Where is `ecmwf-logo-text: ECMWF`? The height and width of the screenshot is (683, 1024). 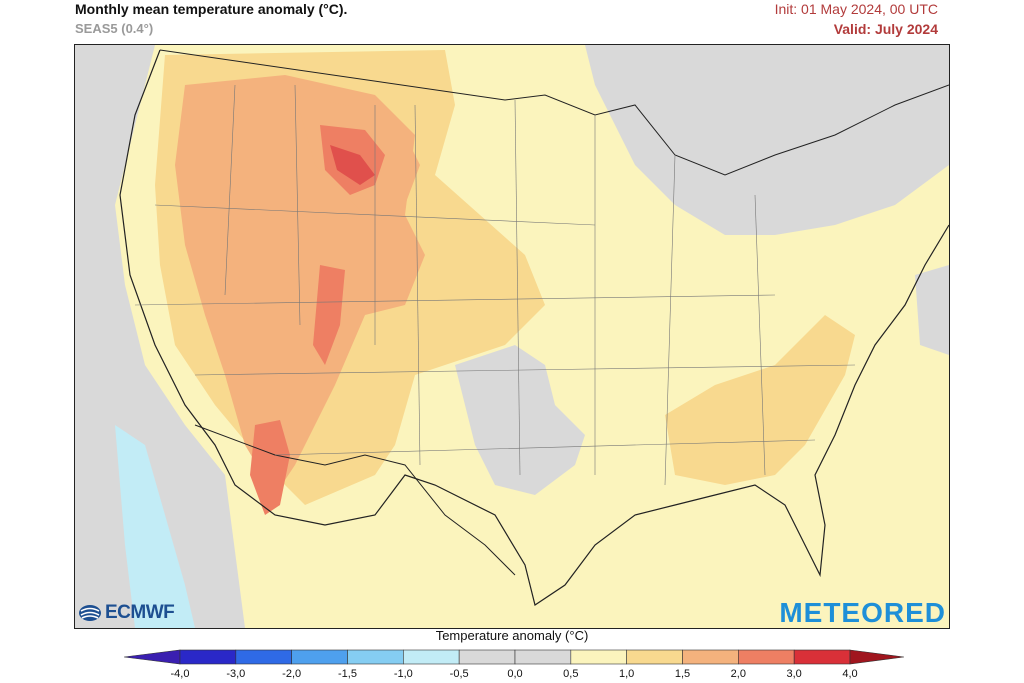
ecmwf-logo-text: ECMWF is located at coordinates (140, 612).